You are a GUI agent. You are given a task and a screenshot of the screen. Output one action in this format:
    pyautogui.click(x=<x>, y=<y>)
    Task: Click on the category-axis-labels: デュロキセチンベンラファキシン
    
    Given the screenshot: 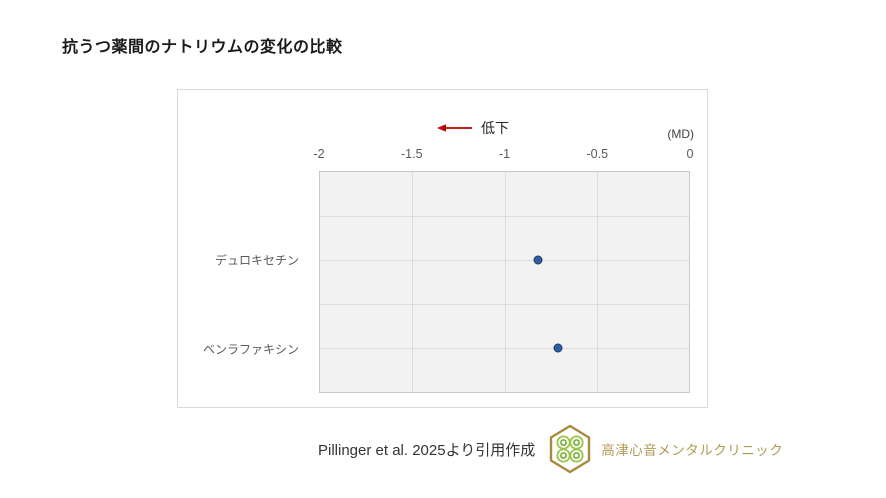 What is the action you would take?
    pyautogui.click(x=243, y=282)
    